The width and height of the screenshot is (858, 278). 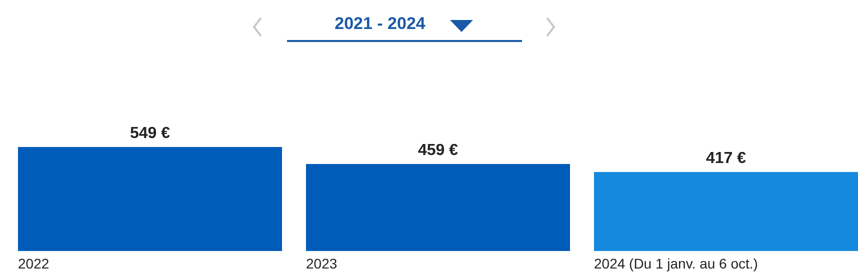 I want to click on data-label: 417 €, so click(x=726, y=159).